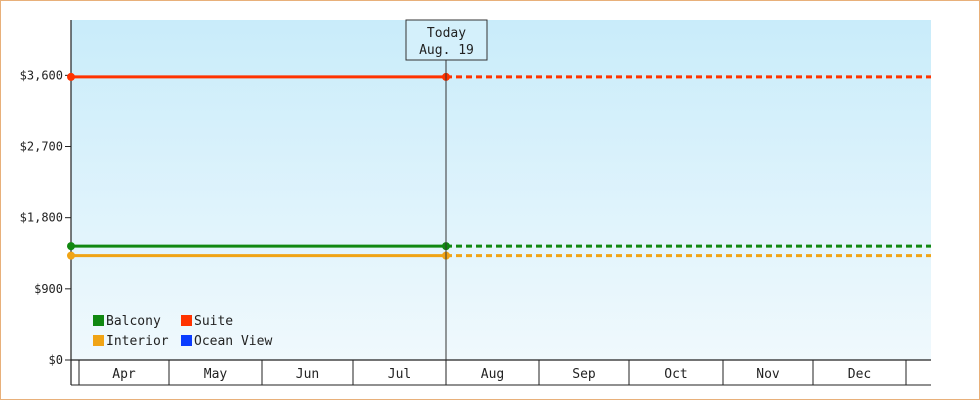 Image resolution: width=980 pixels, height=400 pixels. What do you see at coordinates (56, 360) in the screenshot?
I see `y-tick-label: $0` at bounding box center [56, 360].